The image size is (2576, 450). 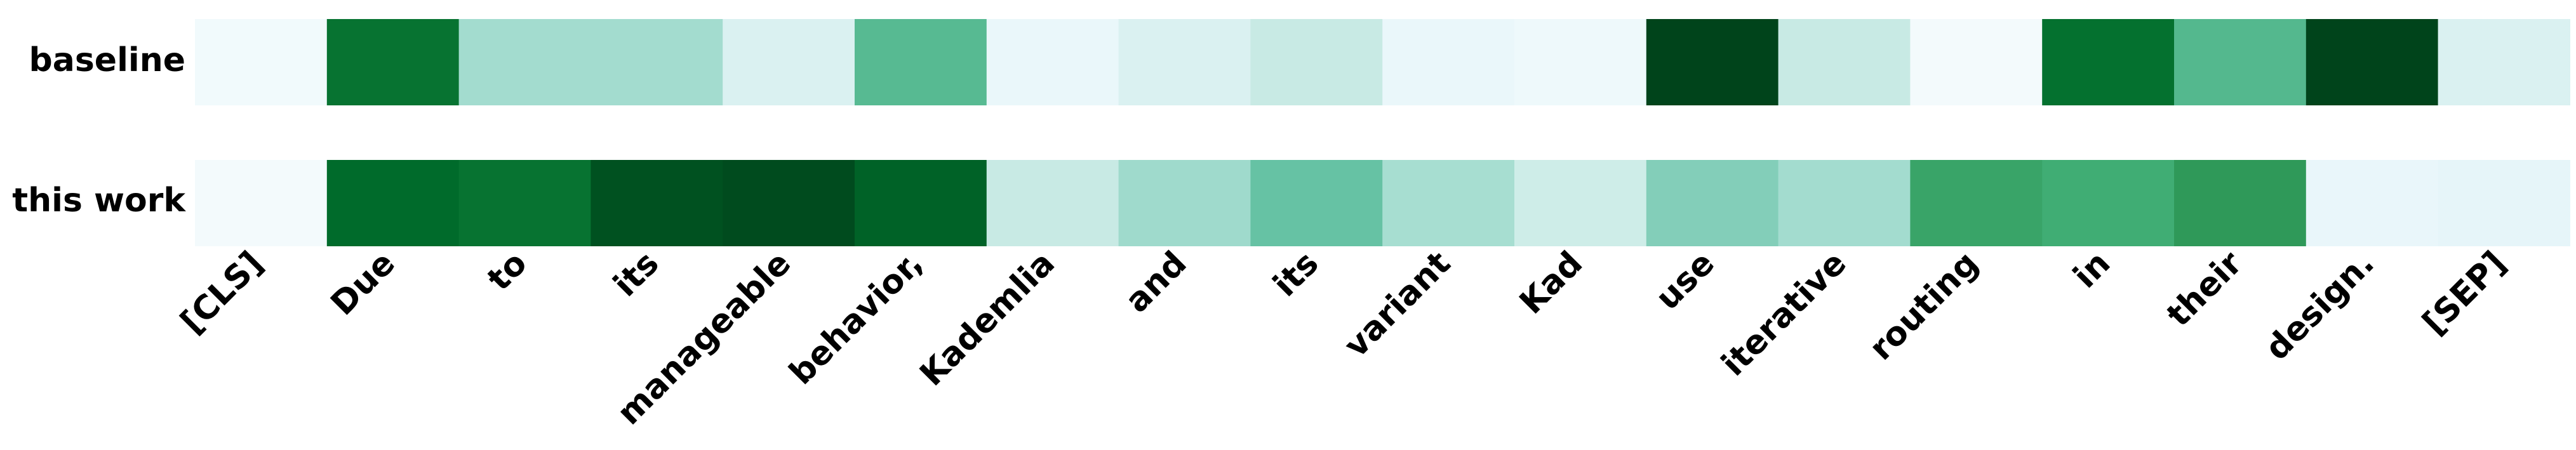 I want to click on token-tick-label-15: their, so click(x=2204, y=289).